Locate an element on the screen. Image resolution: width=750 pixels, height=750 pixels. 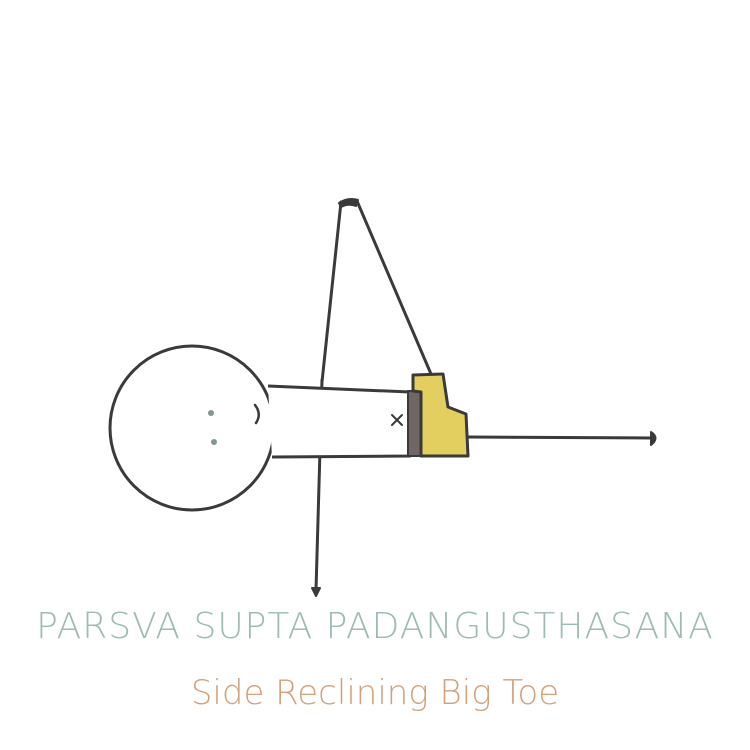
eye-dot-upper is located at coordinates (211, 413).